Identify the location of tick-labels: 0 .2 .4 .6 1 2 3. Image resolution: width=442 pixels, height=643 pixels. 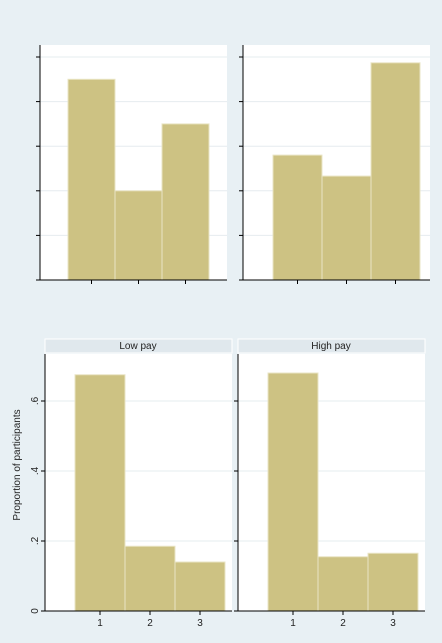
(116, 512).